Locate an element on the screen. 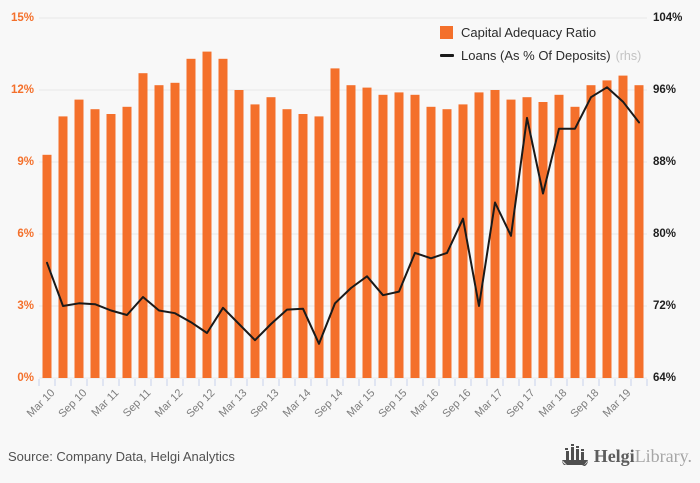 The width and height of the screenshot is (700, 483). left-axis-tick-label: 9% is located at coordinates (25, 162).